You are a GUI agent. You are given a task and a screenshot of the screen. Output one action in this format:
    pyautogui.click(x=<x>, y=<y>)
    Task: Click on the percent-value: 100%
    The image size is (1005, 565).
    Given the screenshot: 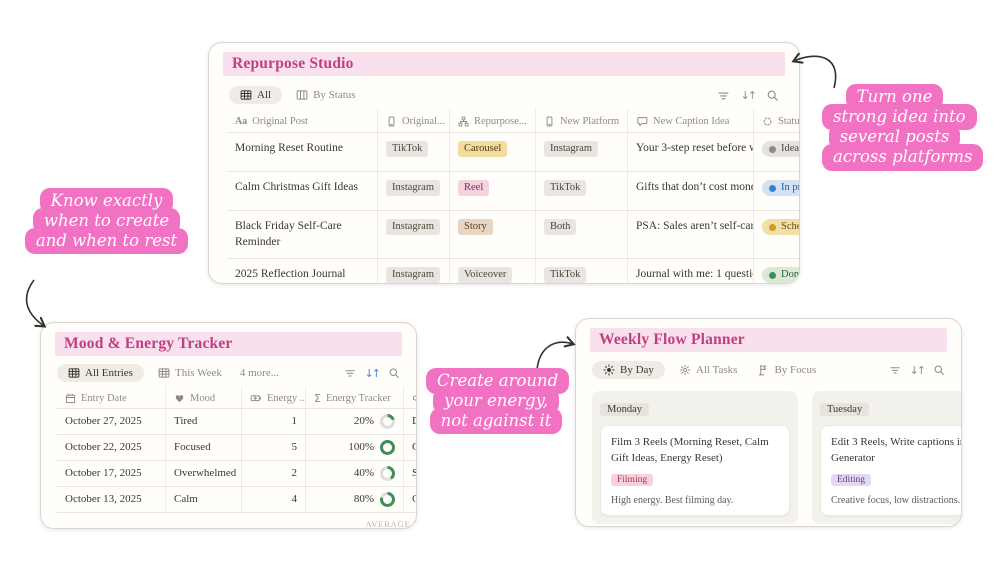 What is the action you would take?
    pyautogui.click(x=361, y=447)
    